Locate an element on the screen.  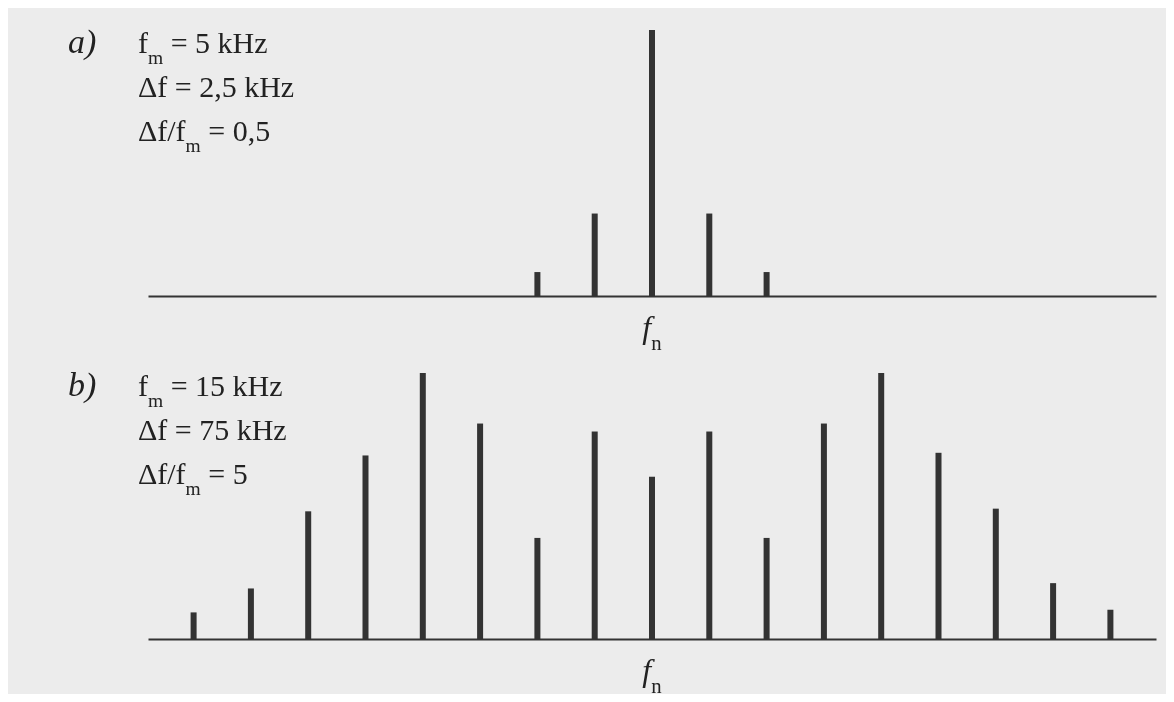
text: f$_{m}$ = 5 kHz is located at coordinates (203, 47).